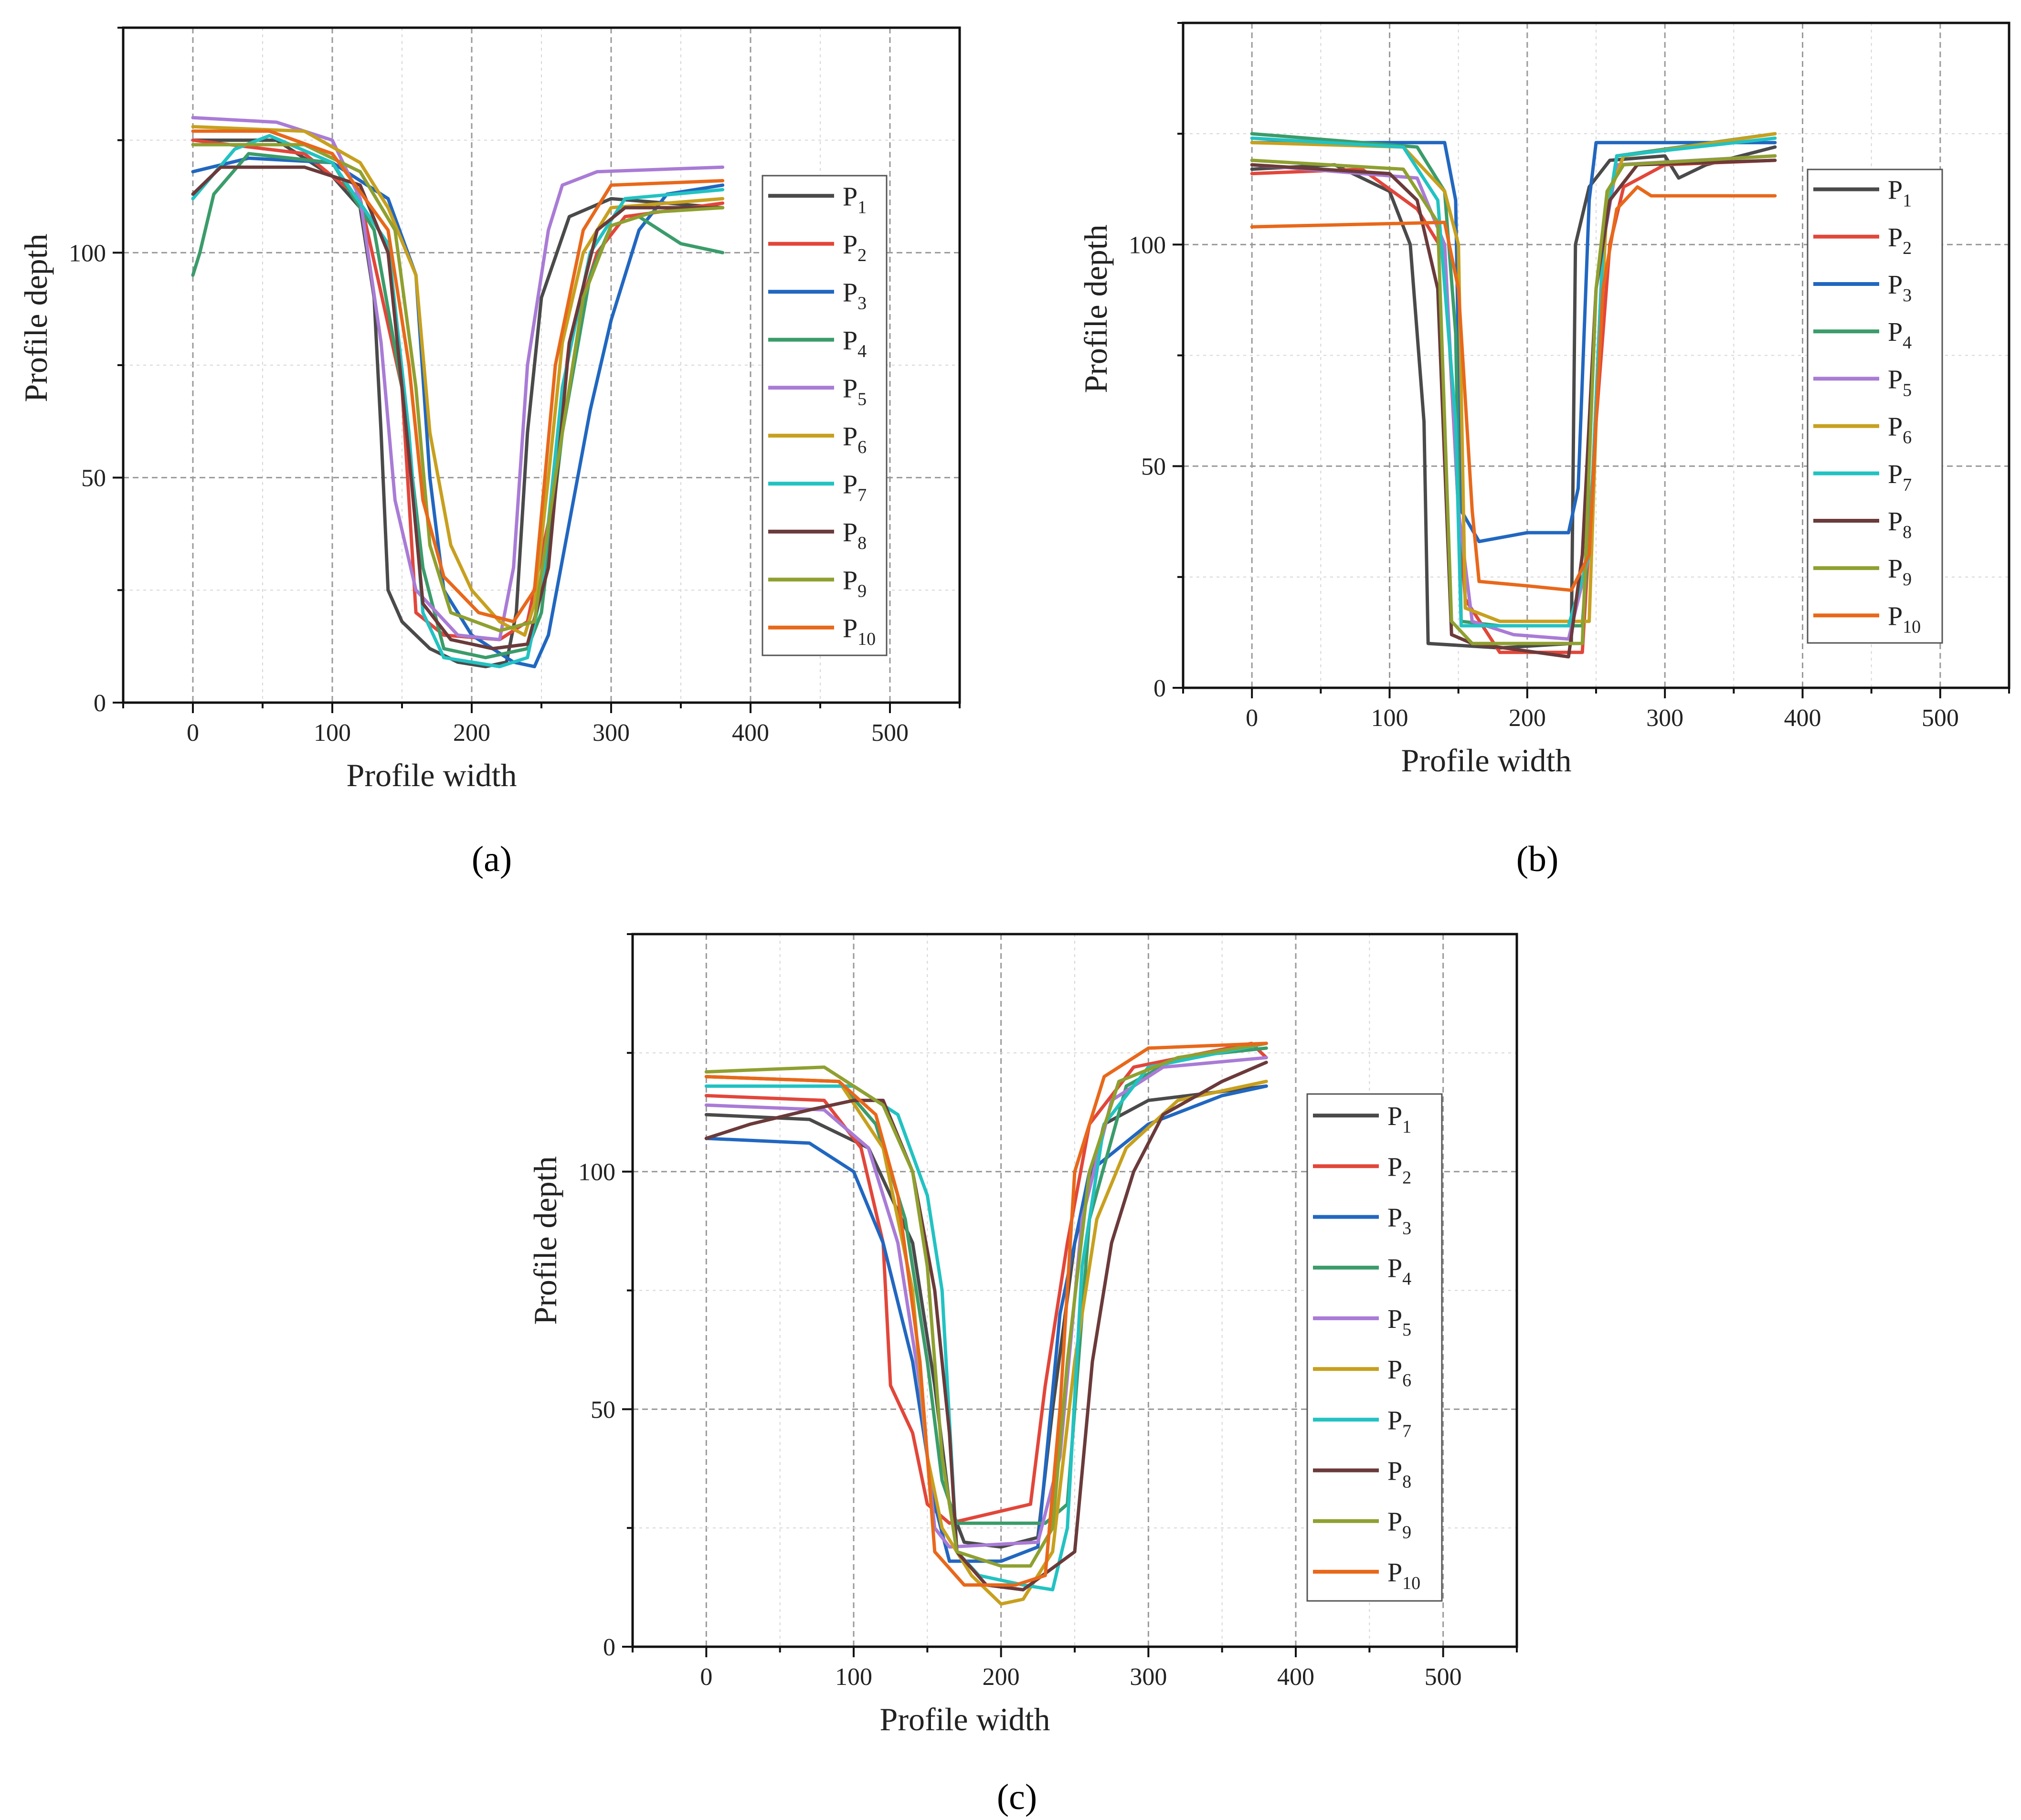  I want to click on panel-label-a: (a), so click(492, 859).